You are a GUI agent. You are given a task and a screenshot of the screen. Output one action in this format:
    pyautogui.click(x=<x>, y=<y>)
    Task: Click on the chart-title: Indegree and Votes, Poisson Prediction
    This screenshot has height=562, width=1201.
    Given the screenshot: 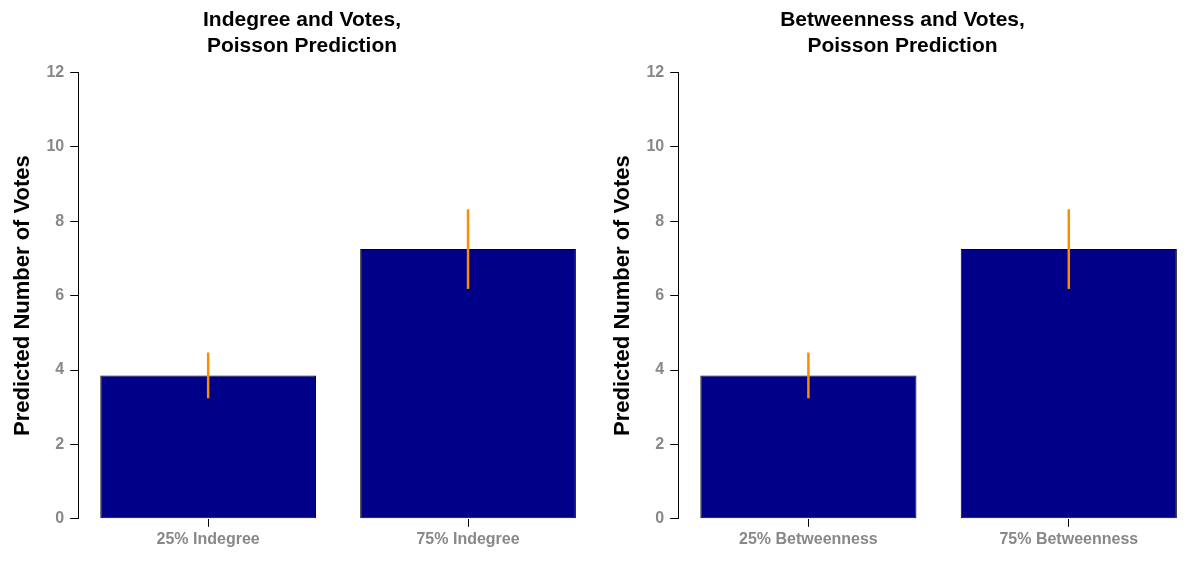 What is the action you would take?
    pyautogui.click(x=302, y=31)
    